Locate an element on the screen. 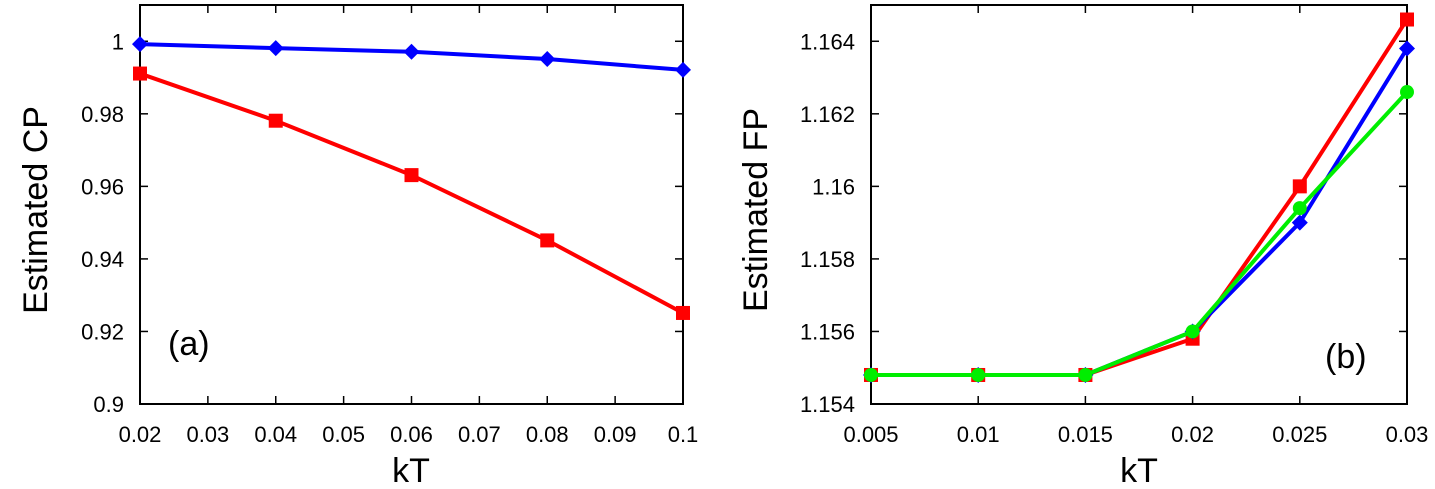  y-tick-label: 1.162 is located at coordinates (827, 114).